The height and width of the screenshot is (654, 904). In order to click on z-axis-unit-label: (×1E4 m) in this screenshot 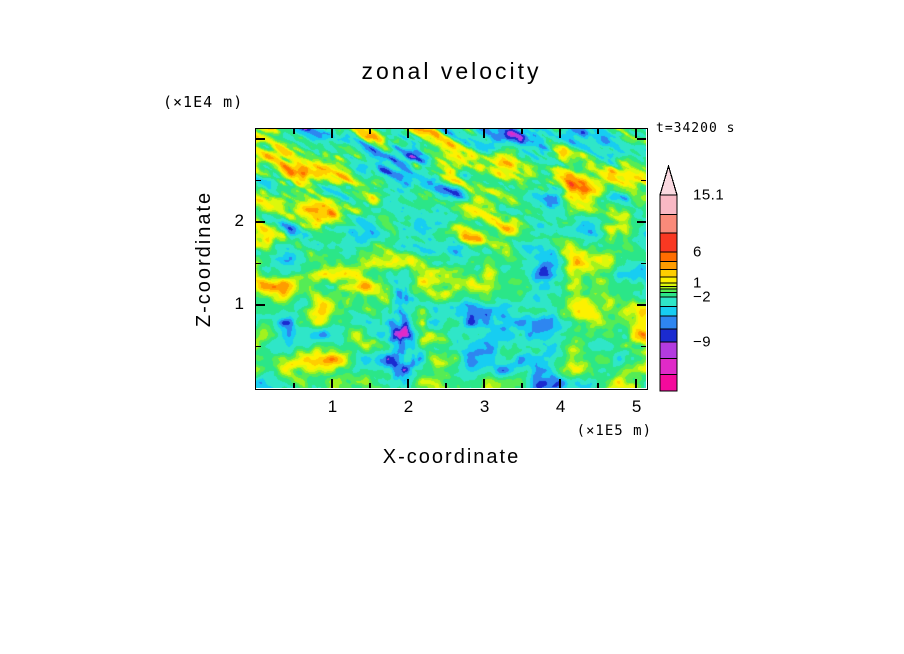, I will do `click(203, 102)`.